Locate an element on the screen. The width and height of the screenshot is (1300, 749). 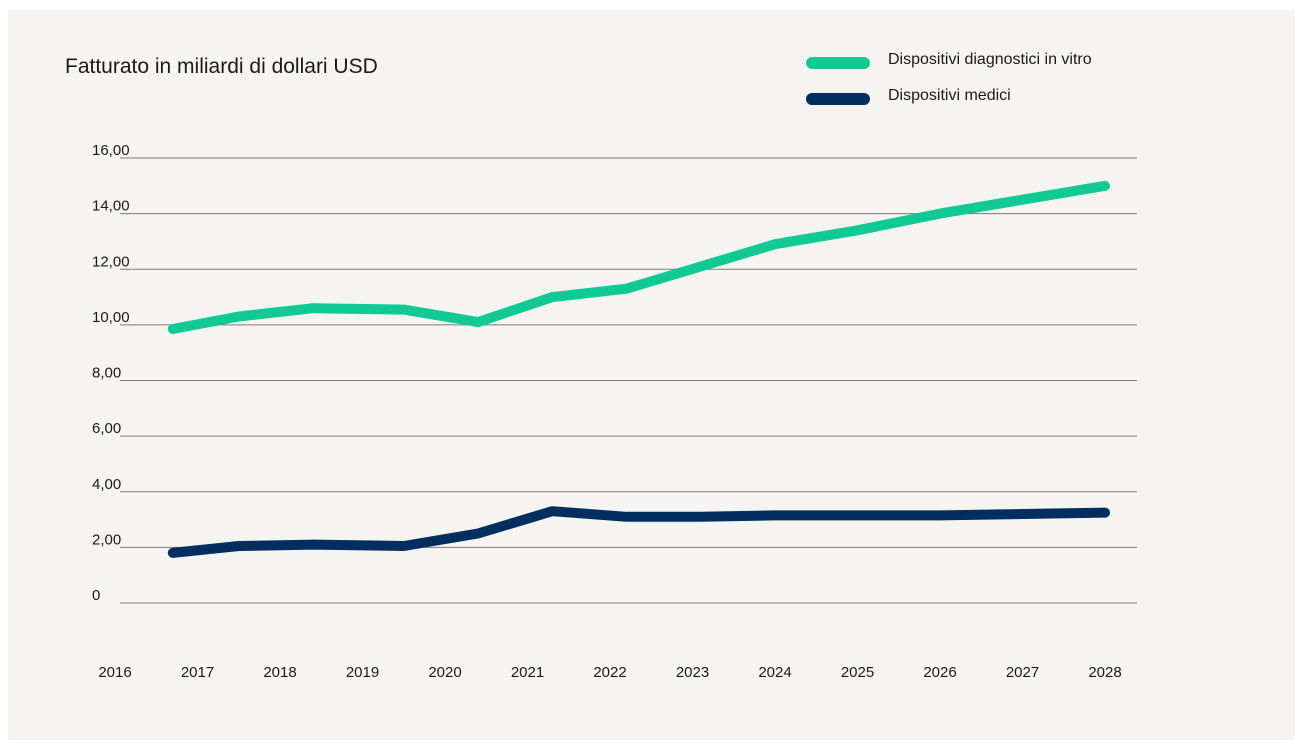
x-tick-label: 2018 is located at coordinates (279, 672).